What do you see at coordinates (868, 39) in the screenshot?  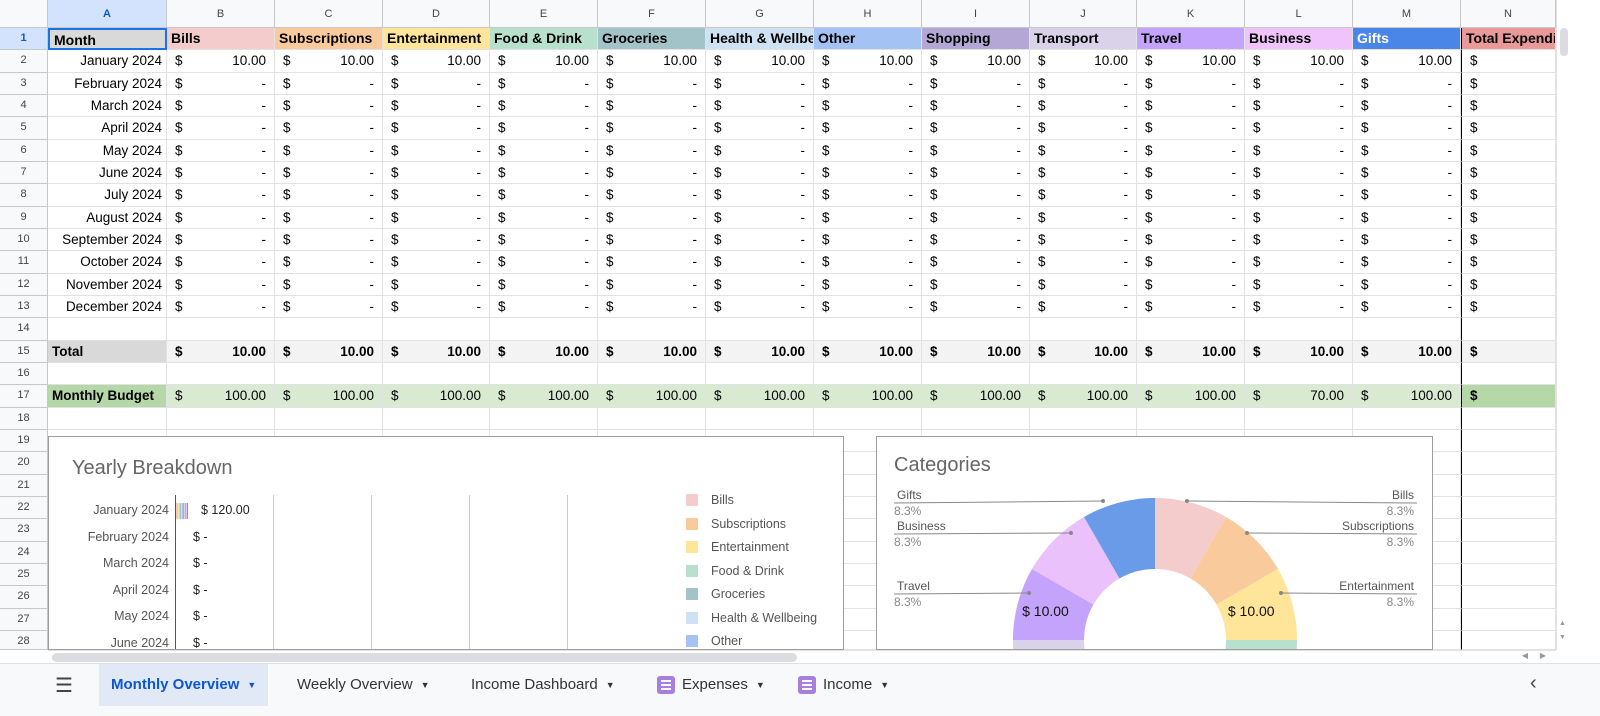 I see `header-cell-other: Other` at bounding box center [868, 39].